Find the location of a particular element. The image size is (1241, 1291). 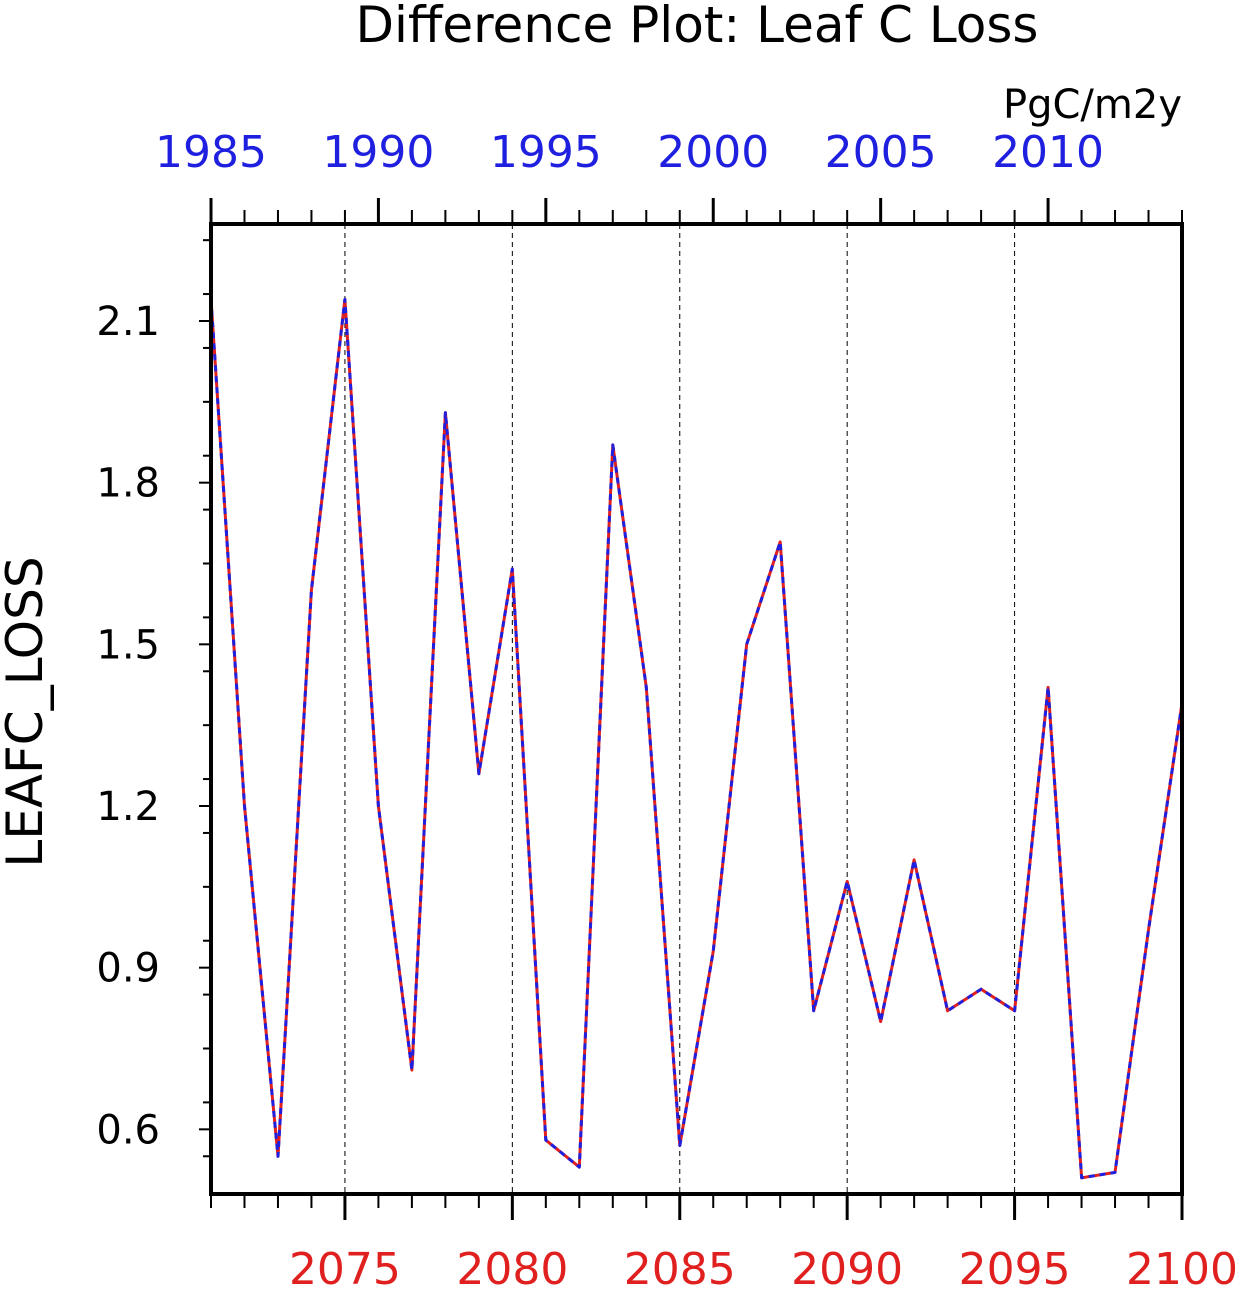

bottom-x-tick-label: 2085 is located at coordinates (680, 1265).